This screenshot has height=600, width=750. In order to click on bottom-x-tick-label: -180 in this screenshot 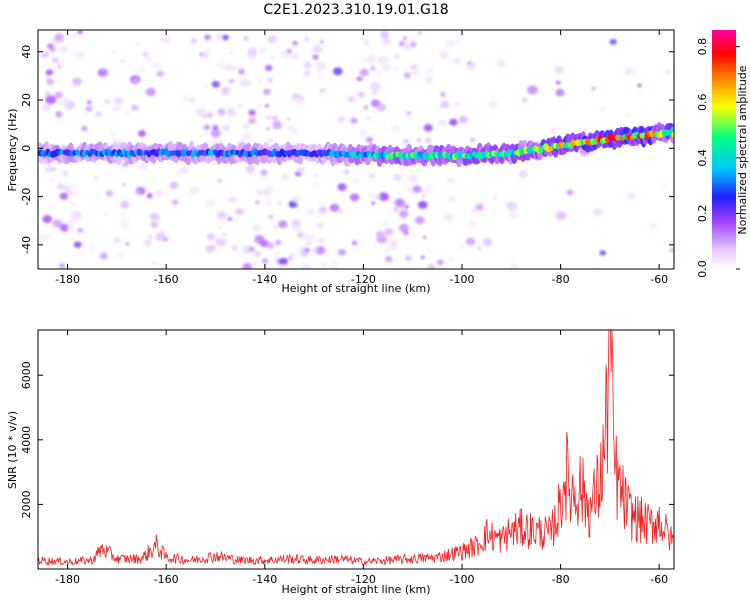, I will do `click(67, 579)`.